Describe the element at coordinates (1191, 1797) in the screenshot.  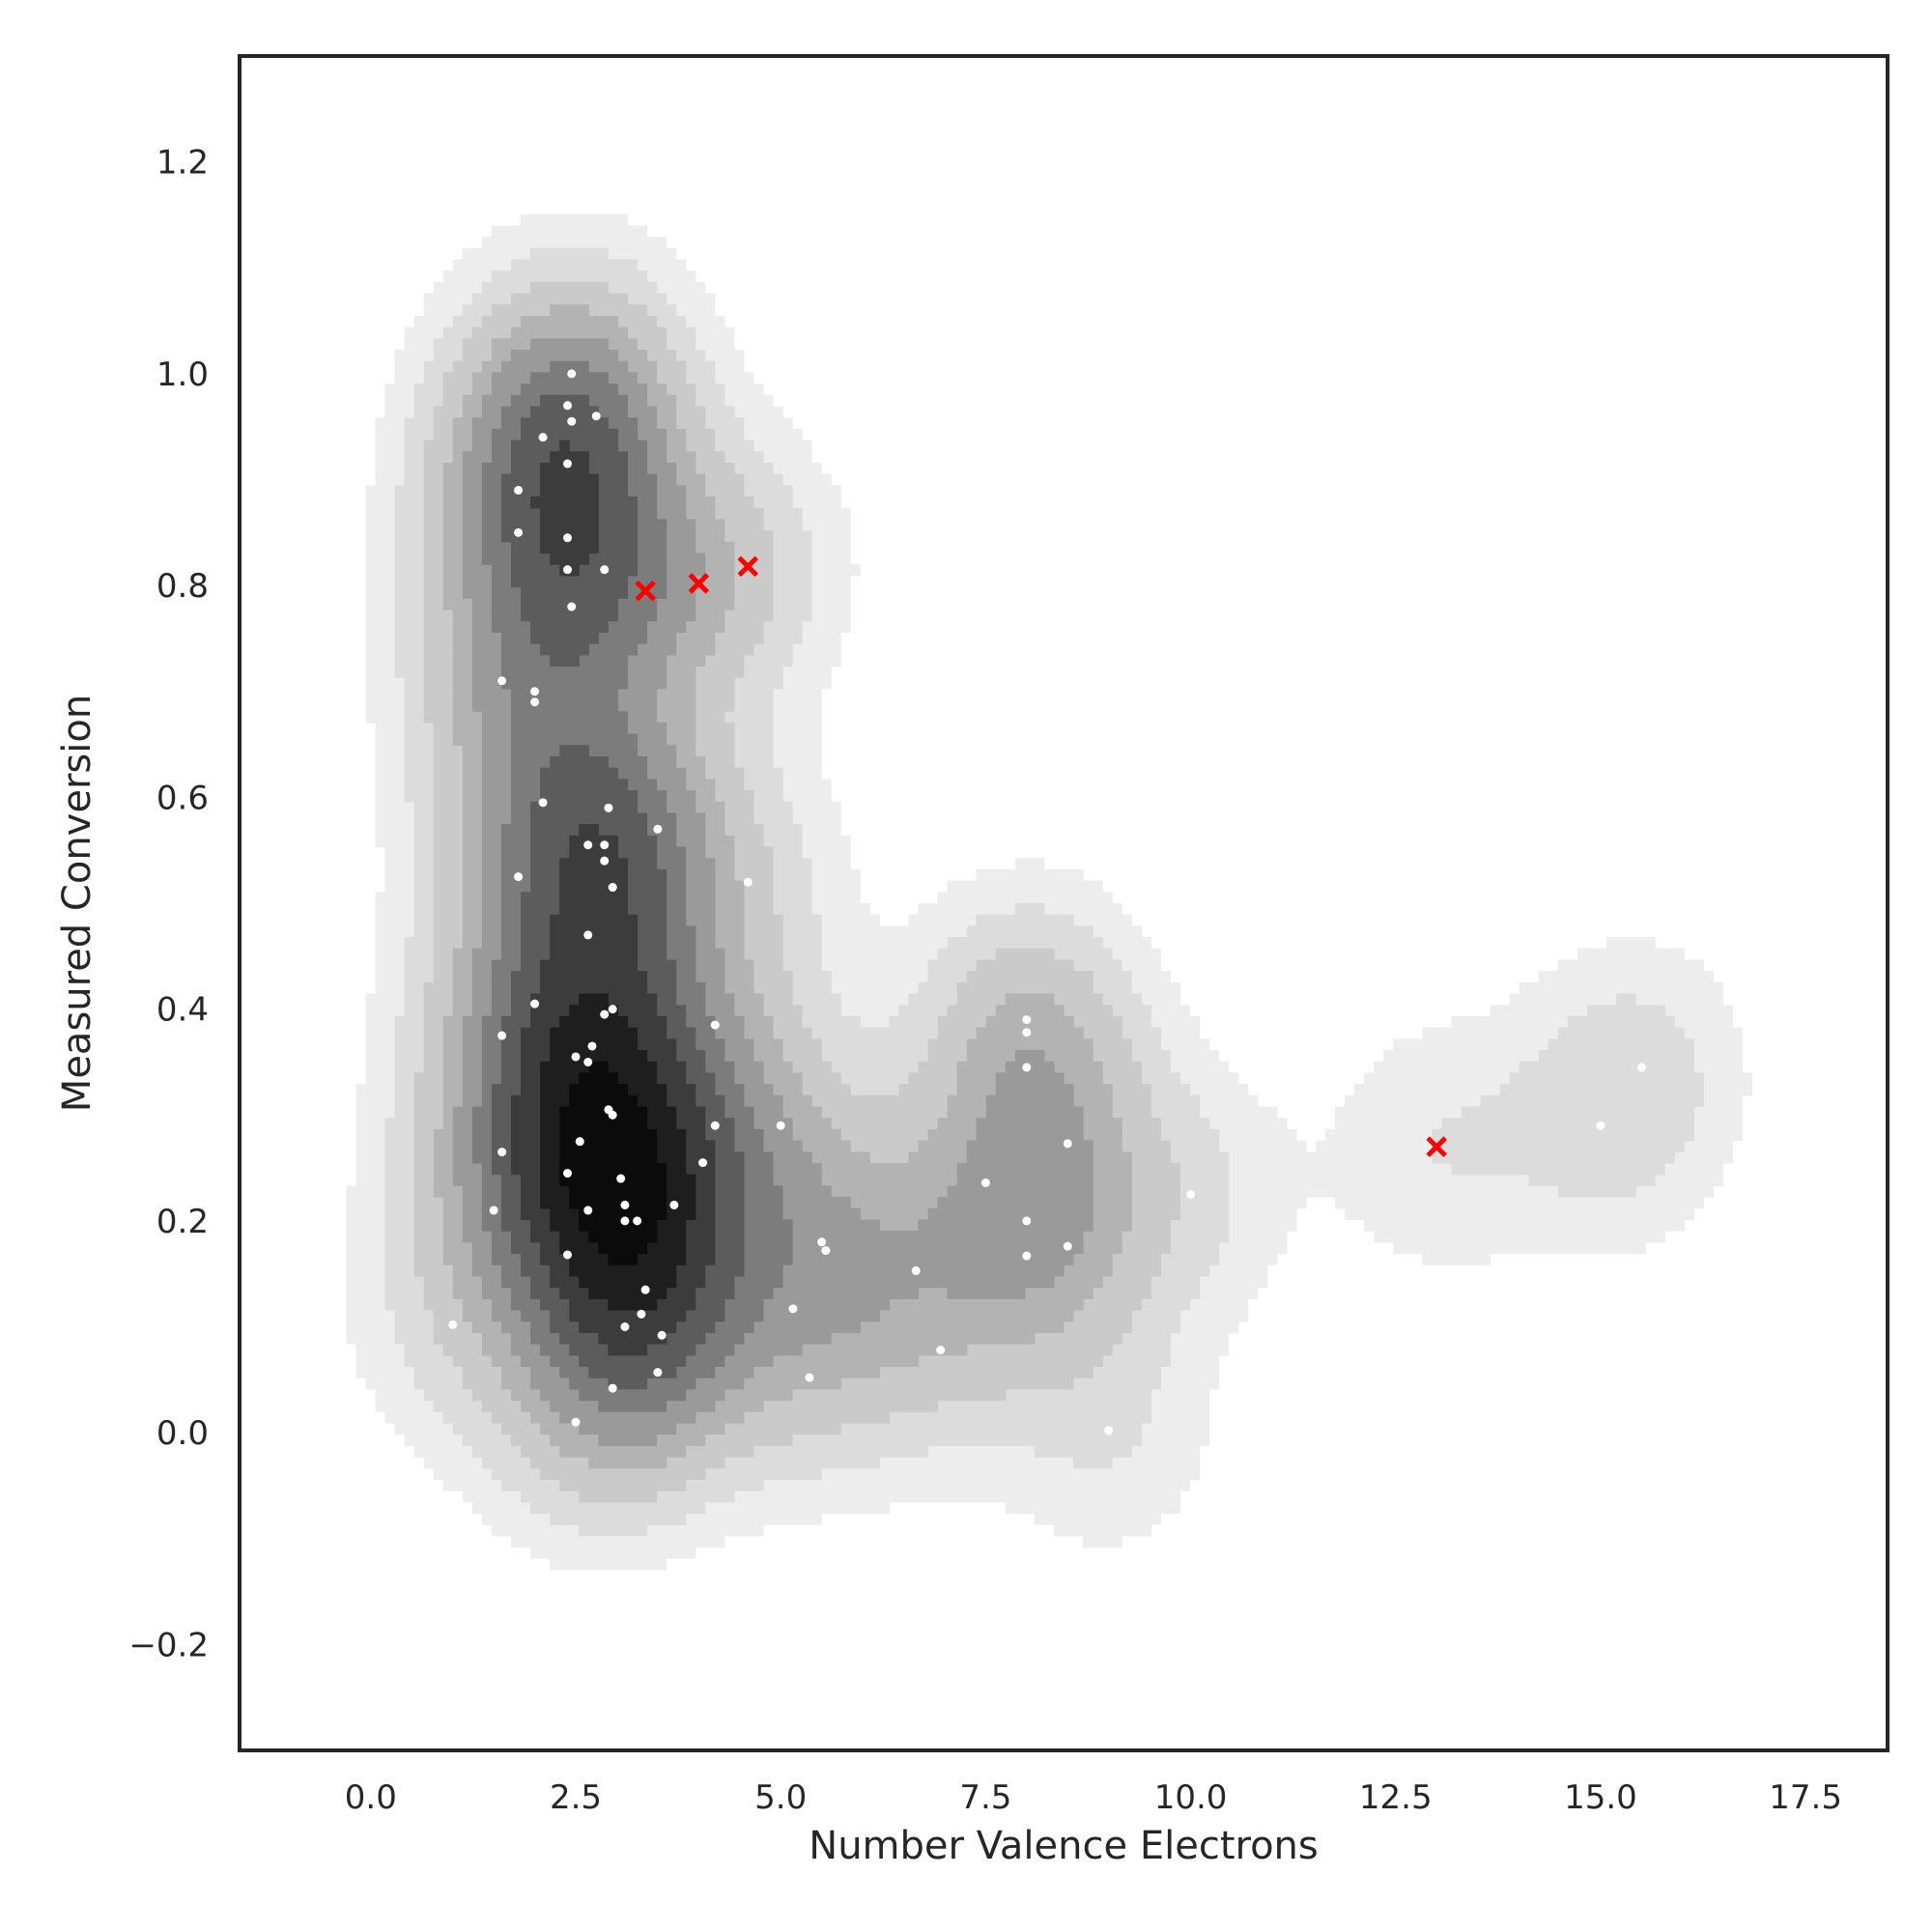
I see `x-tick-label: 10.0` at that location.